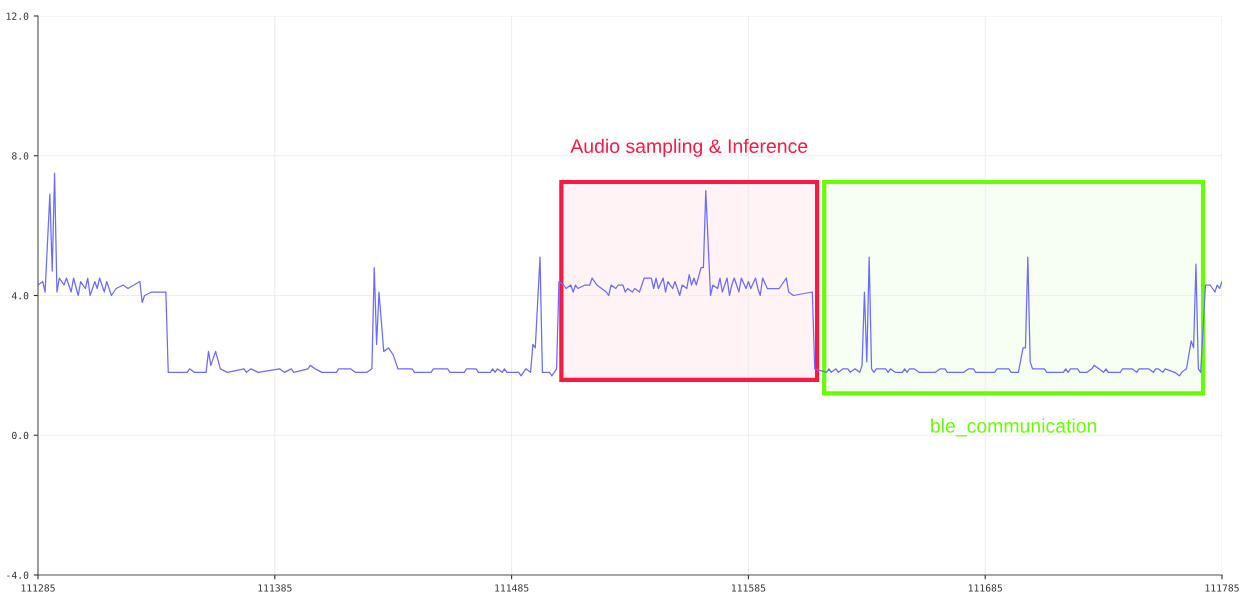 The width and height of the screenshot is (1252, 603). Describe the element at coordinates (20, 435) in the screenshot. I see `y-tick-label: 0.0` at that location.